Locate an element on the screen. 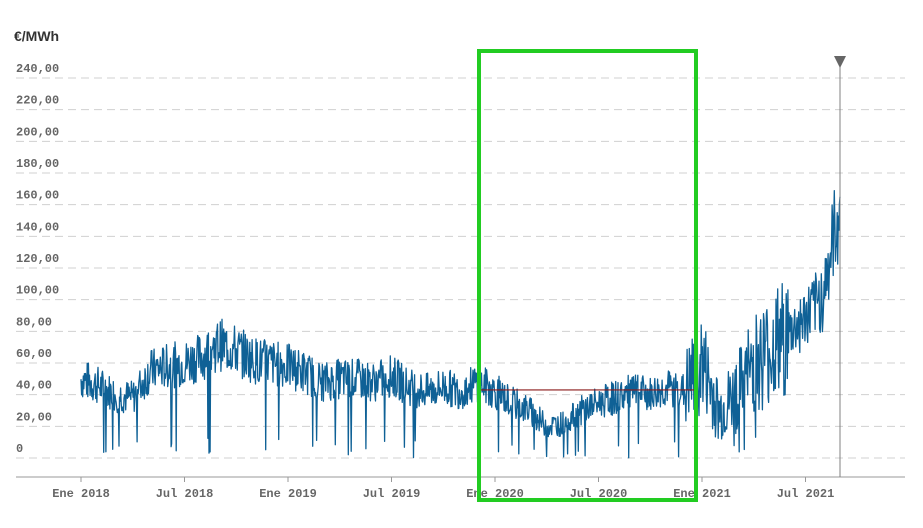 Image resolution: width=923 pixels, height=528 pixels. x-tick-label: Ene 2019 is located at coordinates (288, 494).